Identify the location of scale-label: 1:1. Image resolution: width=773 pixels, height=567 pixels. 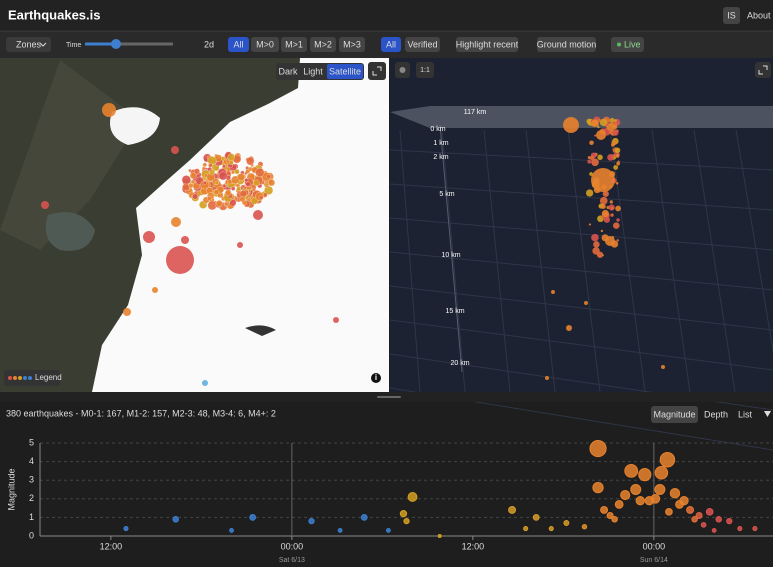
(425, 70).